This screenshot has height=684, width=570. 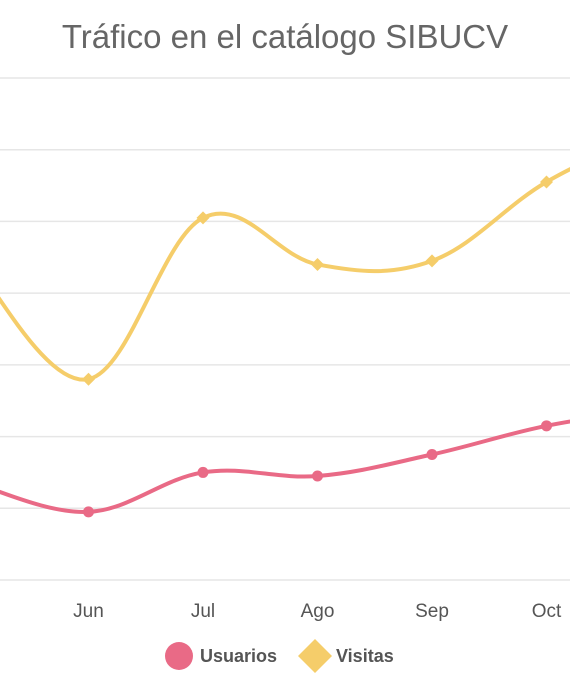 What do you see at coordinates (203, 611) in the screenshot?
I see `x-tick-label: Jul` at bounding box center [203, 611].